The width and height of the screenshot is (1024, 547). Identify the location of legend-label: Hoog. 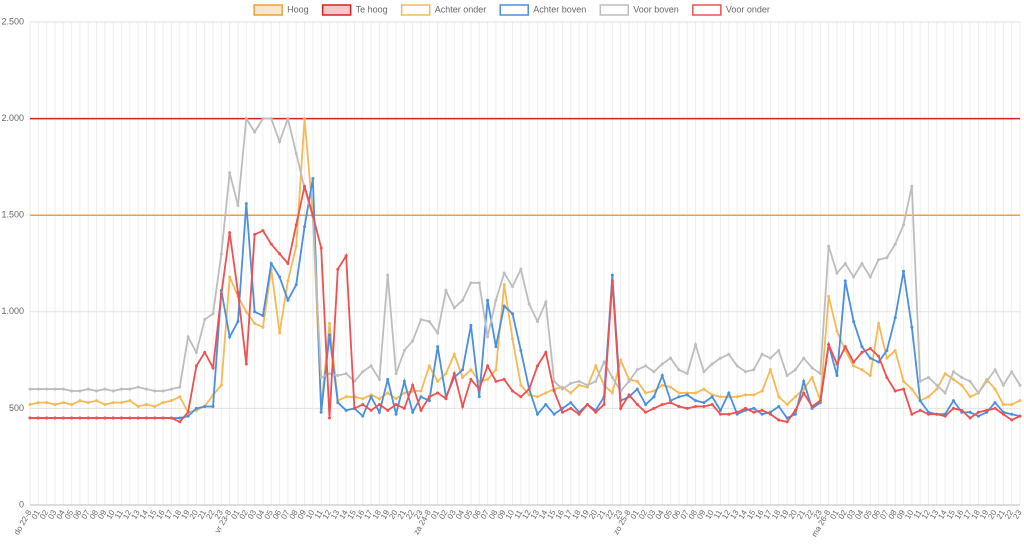
(298, 9).